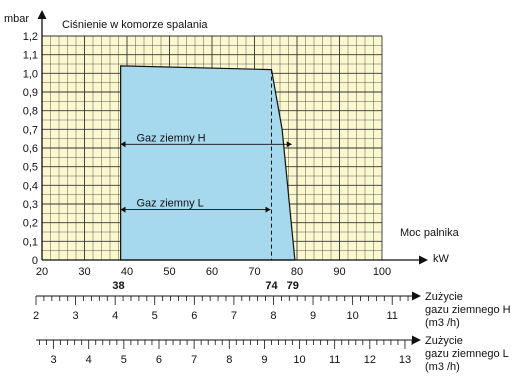 The height and width of the screenshot is (378, 517). I want to click on x-axis-arrow, so click(423, 260).